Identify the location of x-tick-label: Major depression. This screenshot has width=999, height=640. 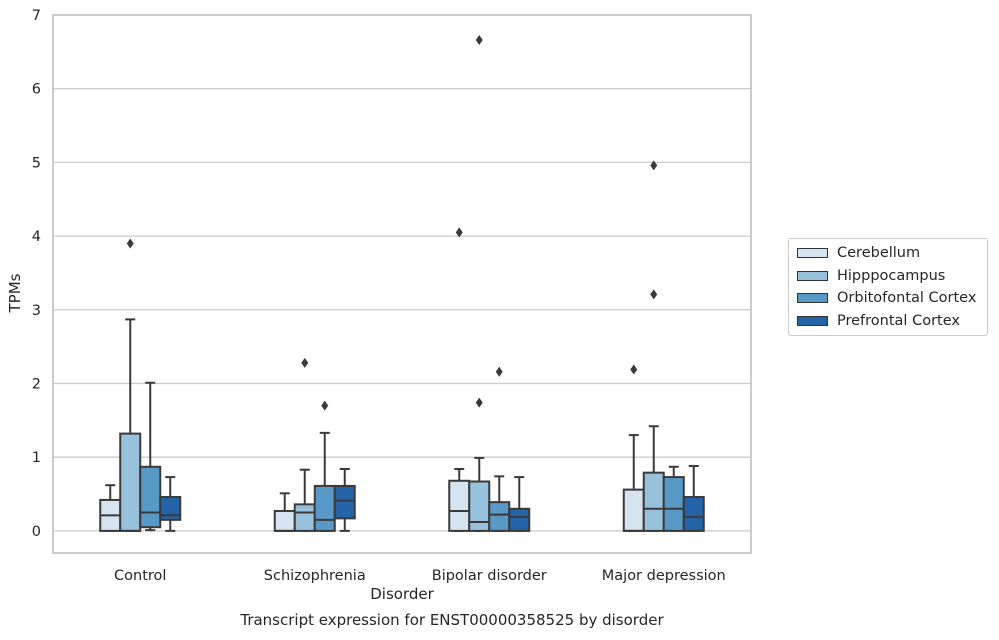
(664, 576).